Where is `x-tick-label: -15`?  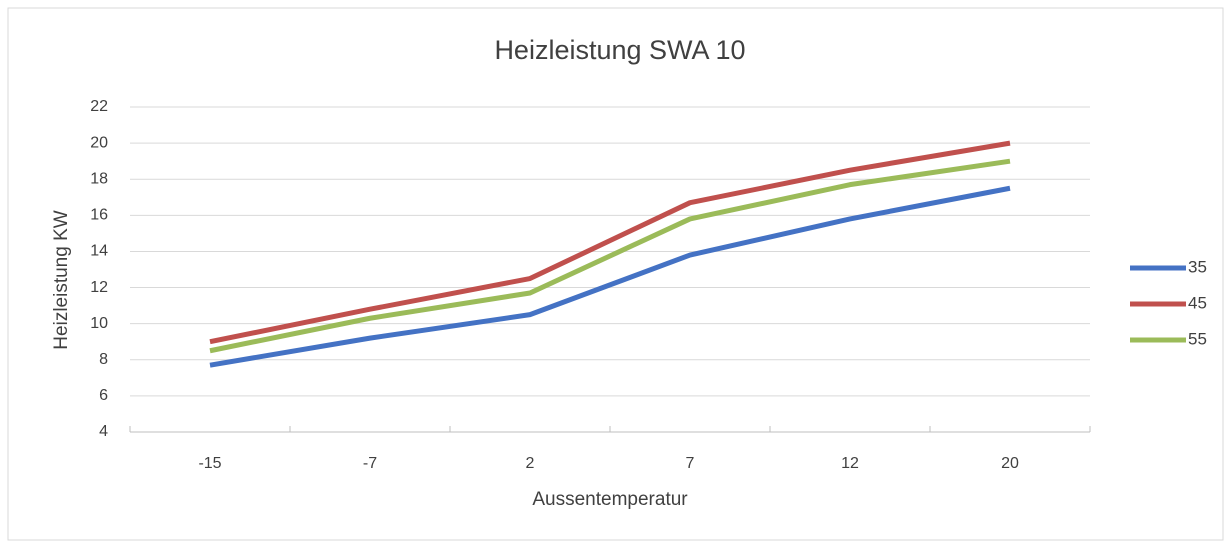
x-tick-label: -15 is located at coordinates (209, 463).